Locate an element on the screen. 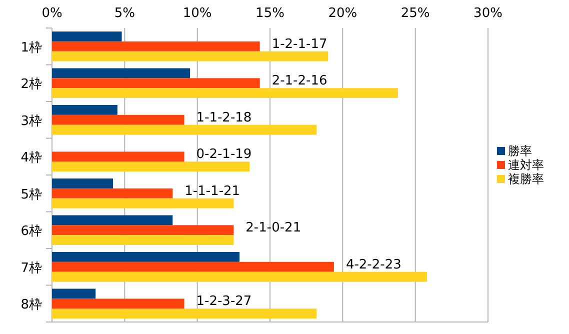 This screenshot has height=334, width=569. y-tick-label: 6枠 is located at coordinates (31, 232).